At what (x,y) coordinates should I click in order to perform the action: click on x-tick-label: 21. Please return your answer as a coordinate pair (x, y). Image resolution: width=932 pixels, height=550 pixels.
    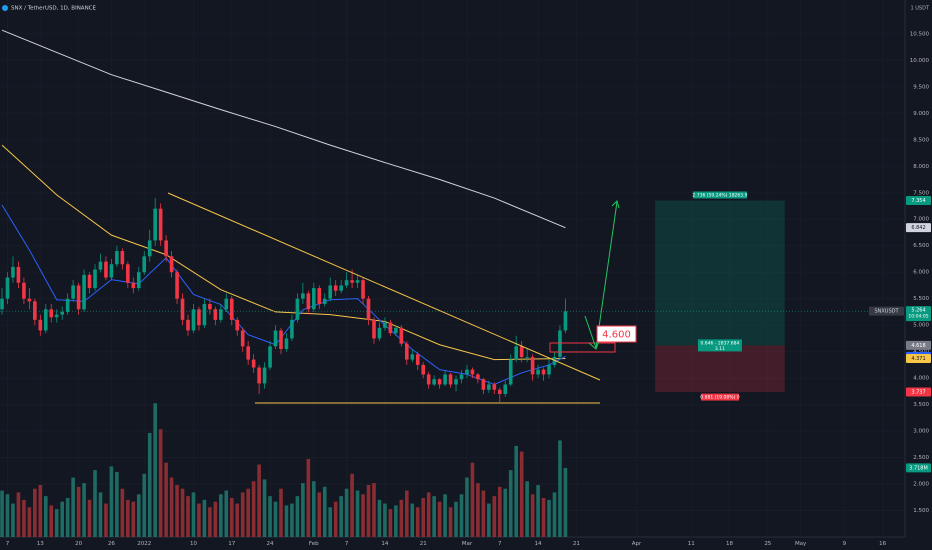
    Looking at the image, I should click on (576, 544).